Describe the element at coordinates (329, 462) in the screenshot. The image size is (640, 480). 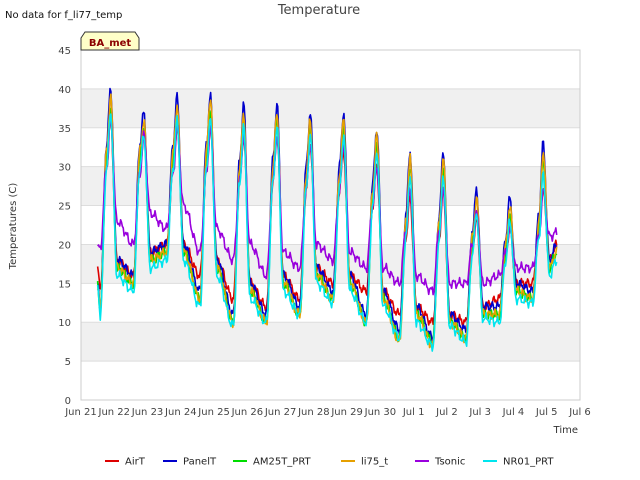
I see `legend: AirT PanelT AM25T_PRT li75_t Tsonic NR01_PRT` at that location.